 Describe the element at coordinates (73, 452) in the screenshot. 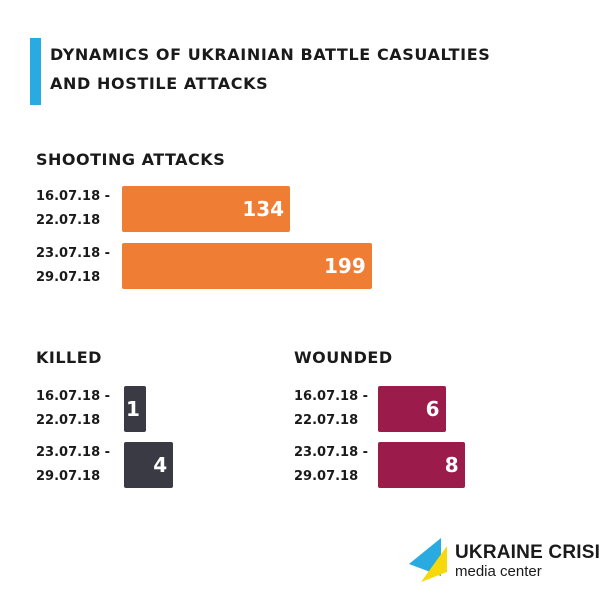

I see `killed-period-line: 23.07.18 -` at that location.